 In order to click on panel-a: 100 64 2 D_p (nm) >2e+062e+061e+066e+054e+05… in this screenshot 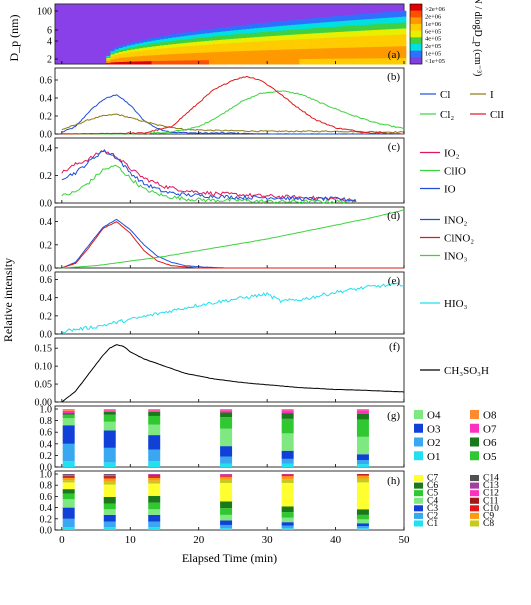, I will do `click(245, 38)`.